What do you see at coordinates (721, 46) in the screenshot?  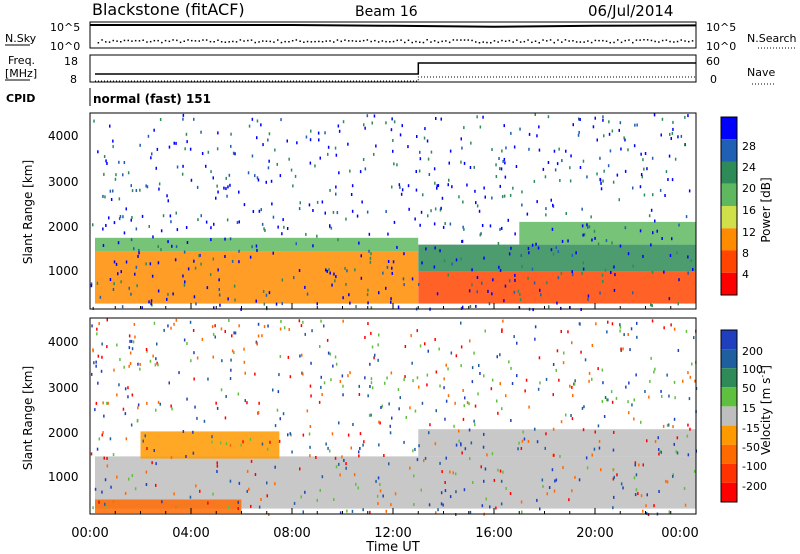 I see `nsearch-tick-low: 10^0` at bounding box center [721, 46].